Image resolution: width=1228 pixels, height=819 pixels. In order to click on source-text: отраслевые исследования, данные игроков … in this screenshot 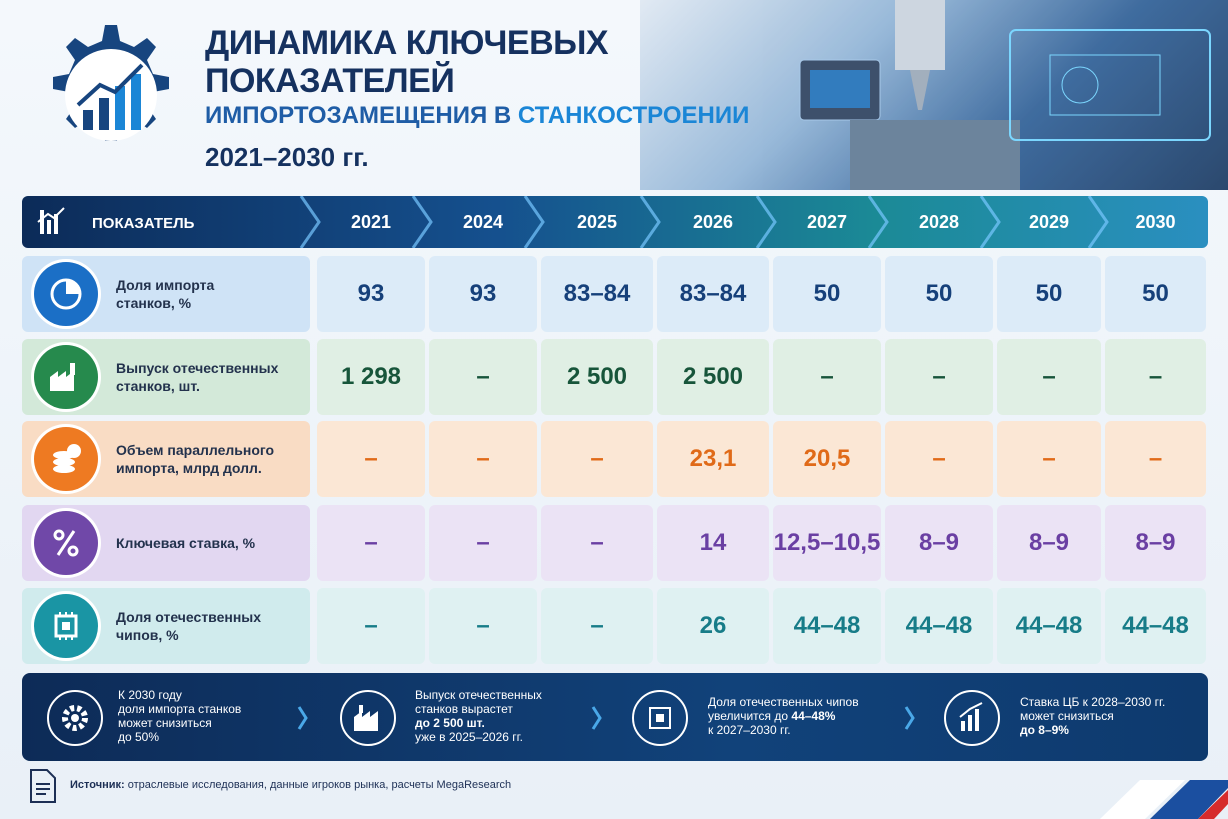, I will do `click(319, 785)`.